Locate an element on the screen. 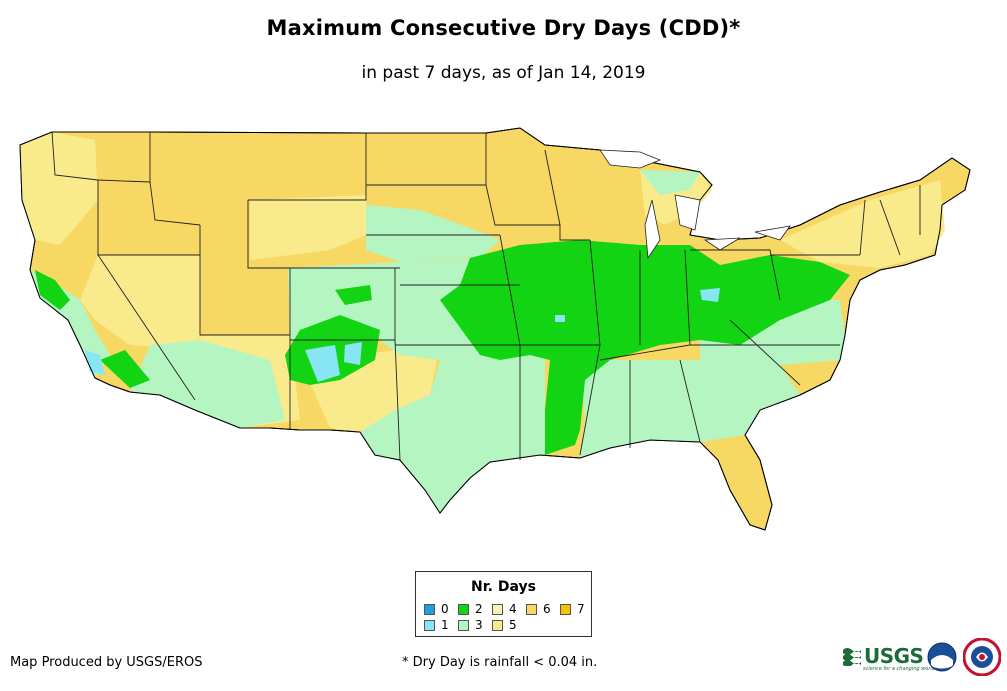  usgs-logo: USGS science for a changing world is located at coordinates (889, 657).